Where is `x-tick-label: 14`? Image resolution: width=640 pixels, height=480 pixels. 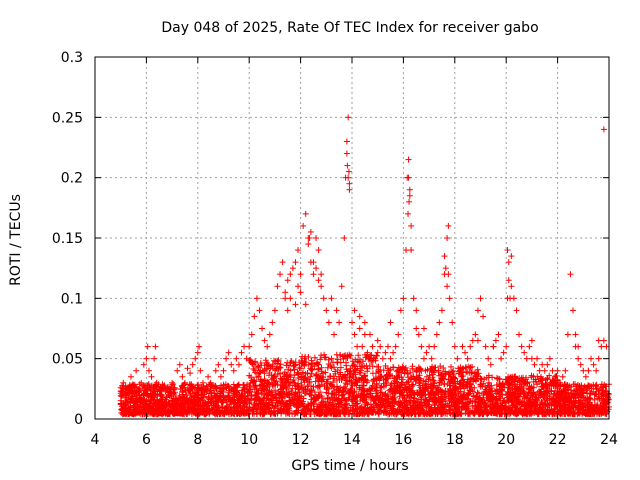 x-tick-label: 14 is located at coordinates (352, 440).